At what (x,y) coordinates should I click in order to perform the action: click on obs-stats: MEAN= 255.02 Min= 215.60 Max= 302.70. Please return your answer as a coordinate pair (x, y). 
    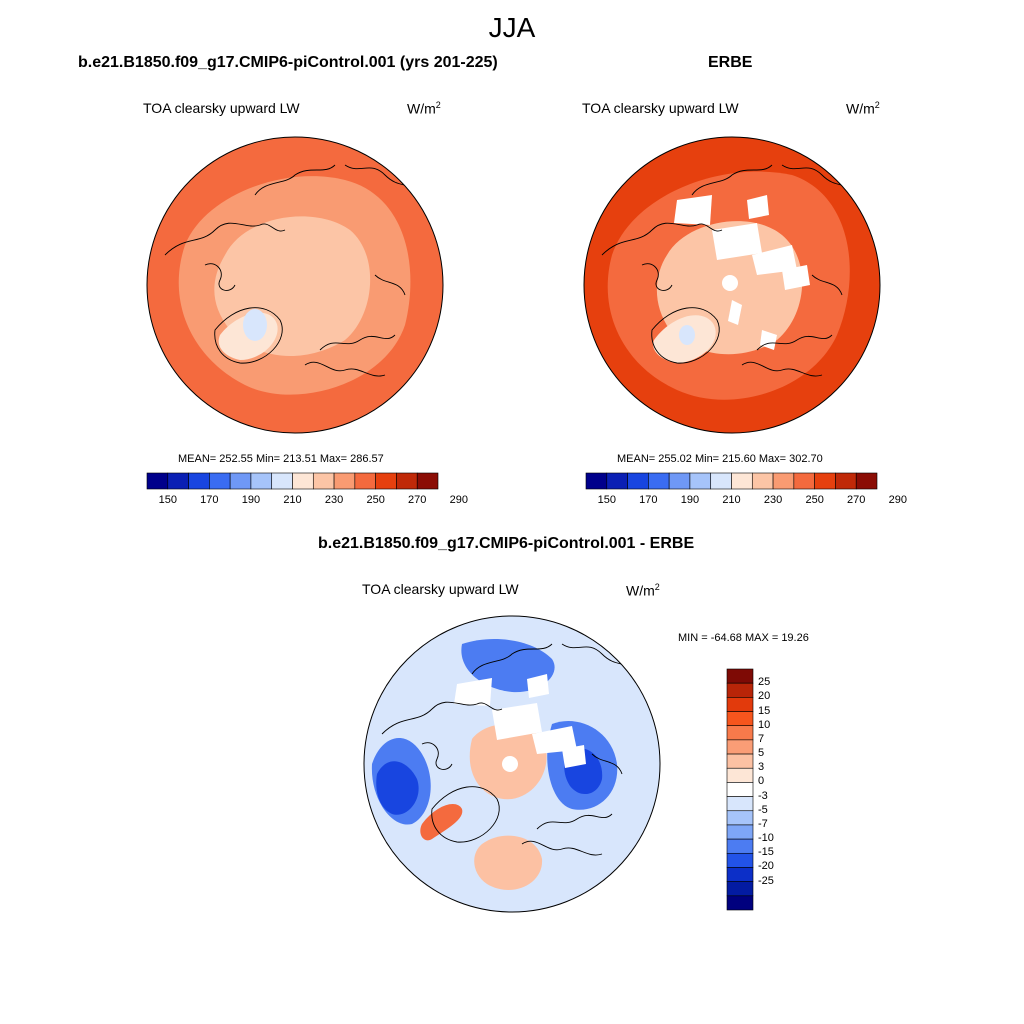
    Looking at the image, I should click on (720, 459).